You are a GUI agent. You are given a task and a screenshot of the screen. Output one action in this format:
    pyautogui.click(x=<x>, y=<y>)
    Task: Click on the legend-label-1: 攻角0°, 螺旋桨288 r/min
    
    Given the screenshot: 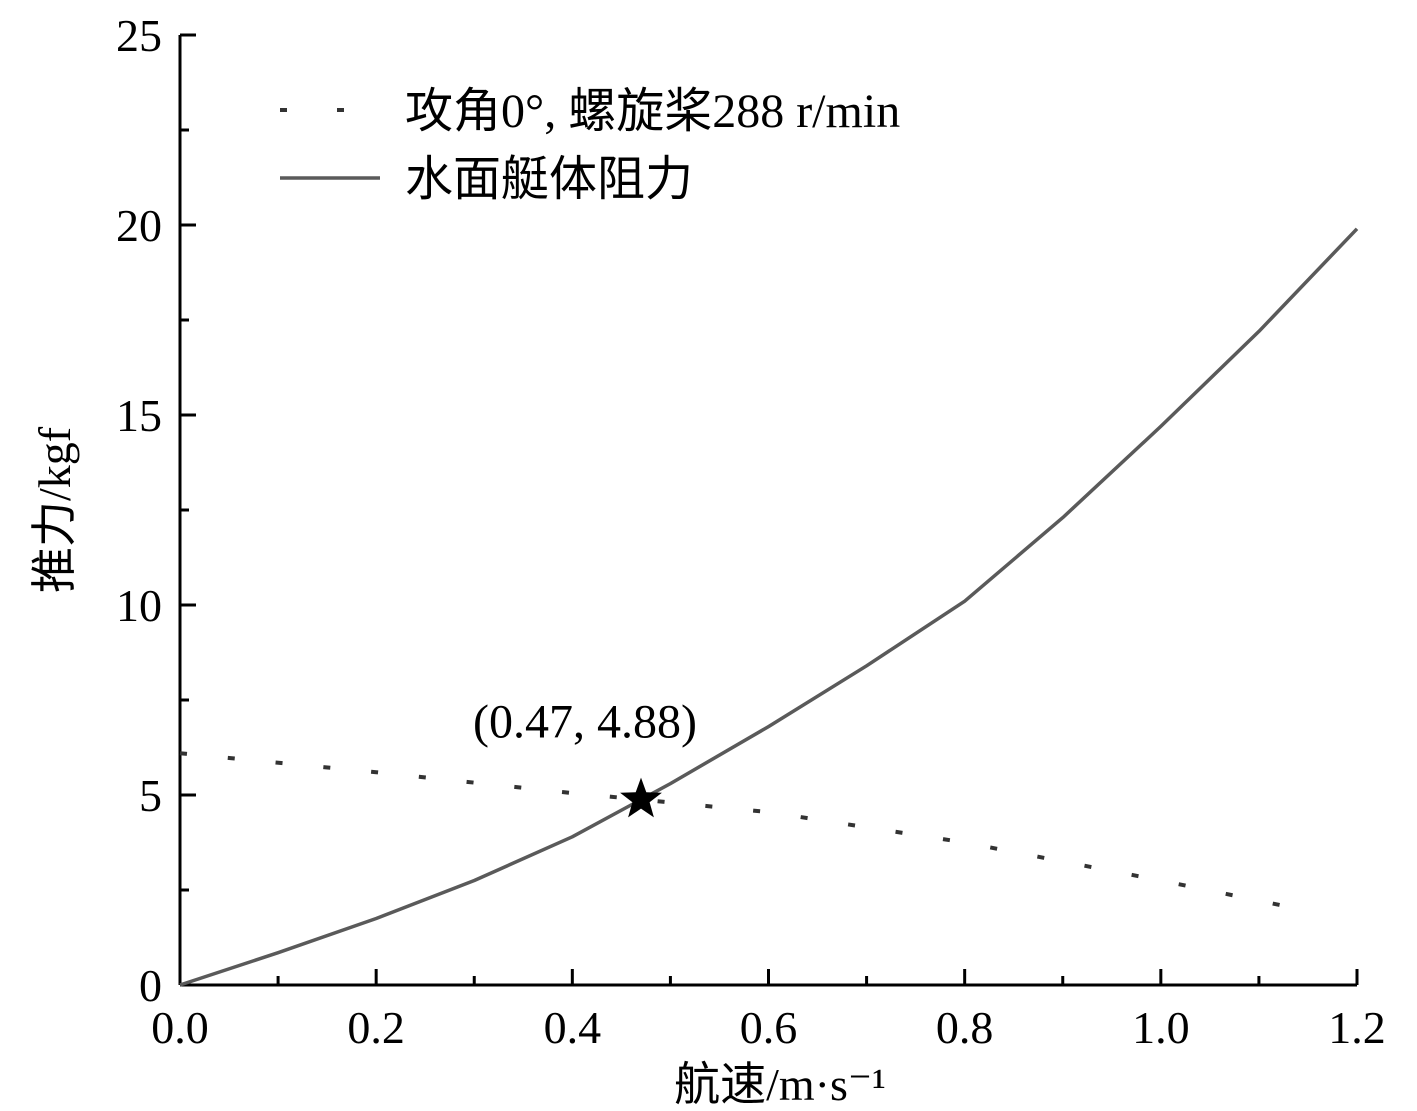 What is the action you would take?
    pyautogui.click(x=652, y=111)
    